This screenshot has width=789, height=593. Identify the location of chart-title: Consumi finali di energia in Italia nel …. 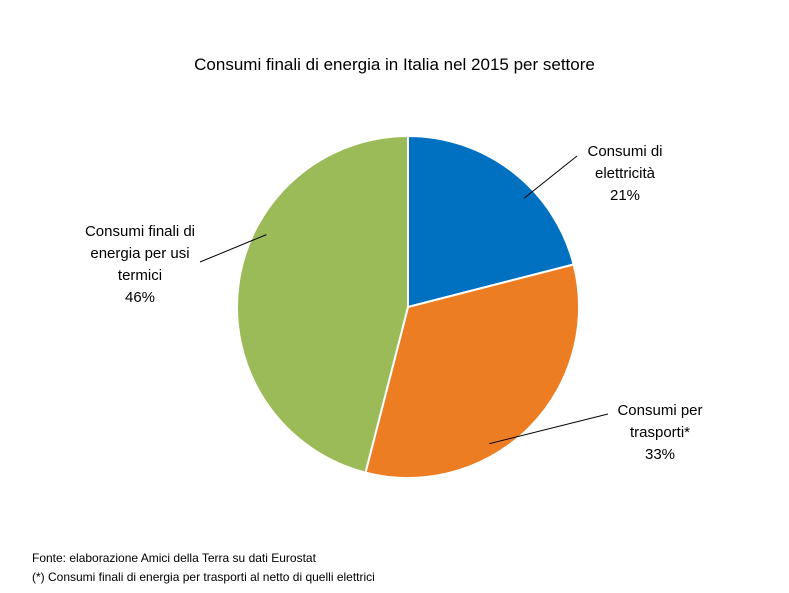
(394, 64).